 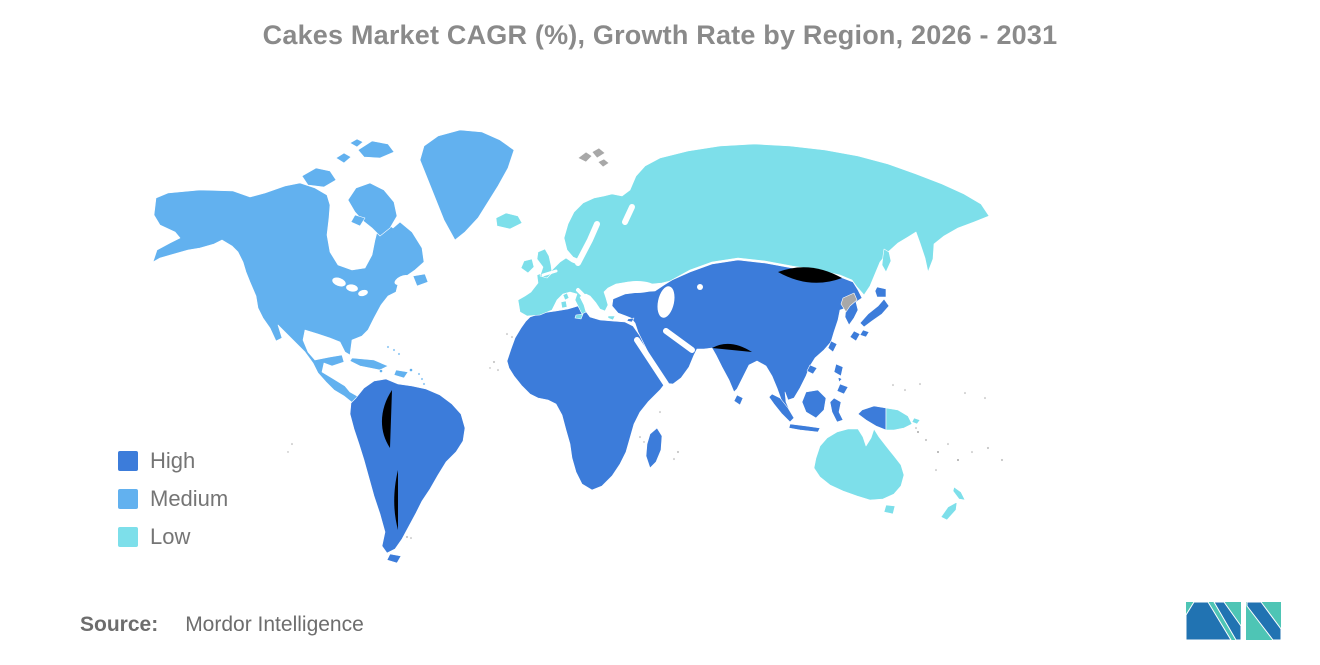 What do you see at coordinates (420, 280) in the screenshot?
I see `region-newfoundland` at bounding box center [420, 280].